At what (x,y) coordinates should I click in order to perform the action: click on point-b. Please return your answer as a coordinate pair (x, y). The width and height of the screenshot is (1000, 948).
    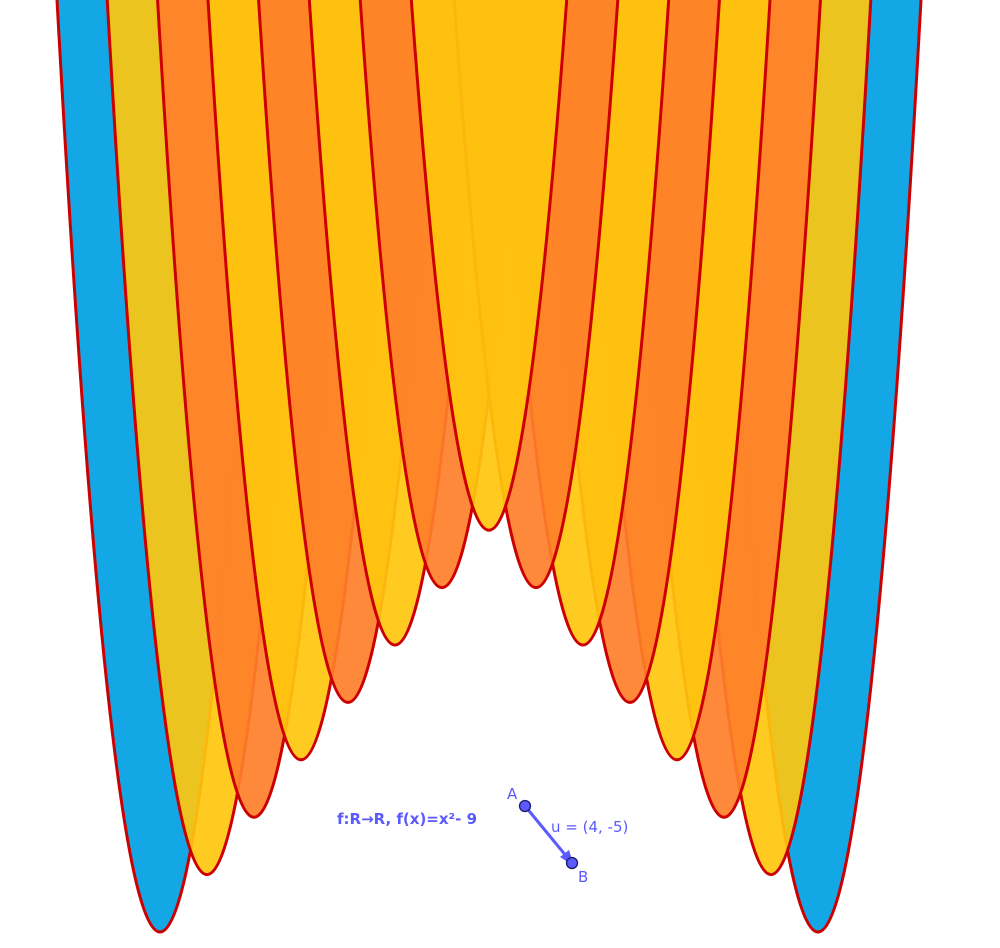
    Looking at the image, I should click on (572, 863).